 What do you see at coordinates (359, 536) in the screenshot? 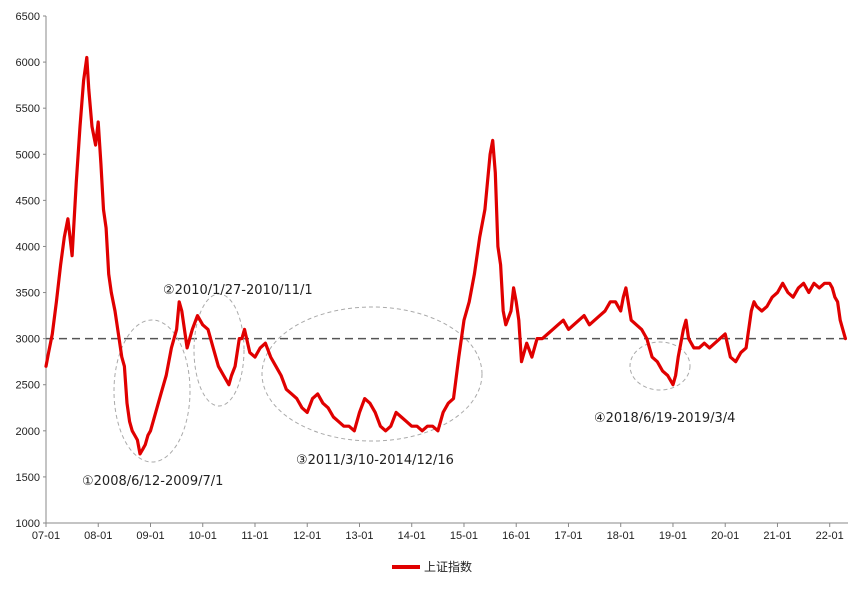
I see `x-tick-label: 13-01` at bounding box center [359, 536].